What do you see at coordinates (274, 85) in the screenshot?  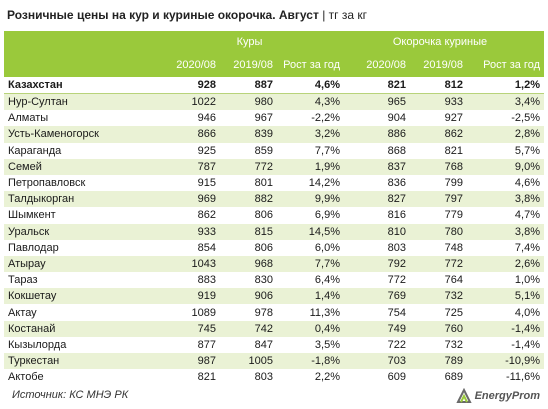 I see `table-row-total: Казахстан 928 887 4,6% 821 812 1,2%` at bounding box center [274, 85].